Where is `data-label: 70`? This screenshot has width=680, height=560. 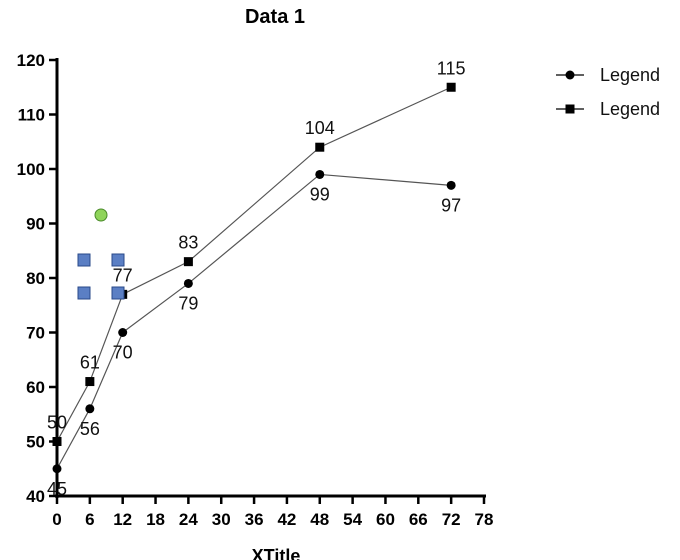 data-label: 70 is located at coordinates (123, 353).